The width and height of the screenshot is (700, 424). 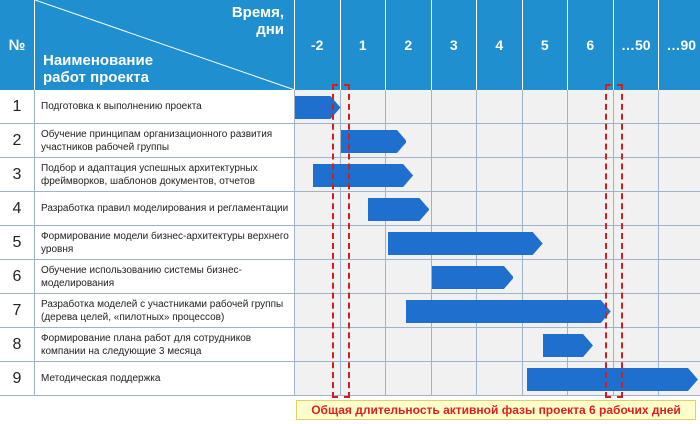 What do you see at coordinates (257, 12) in the screenshot?
I see `header-time-label: Время,` at bounding box center [257, 12].